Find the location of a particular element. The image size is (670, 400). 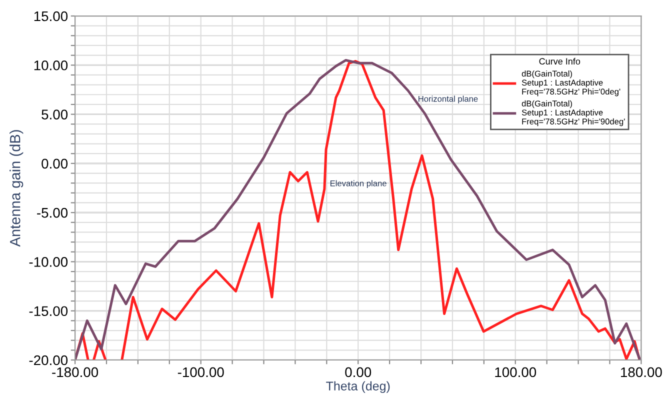

legend-label: dB(GainTotal) Setup1 : LastAdaptive Freq='78.5GHz' Phi='0deg' is located at coordinates (571, 83).